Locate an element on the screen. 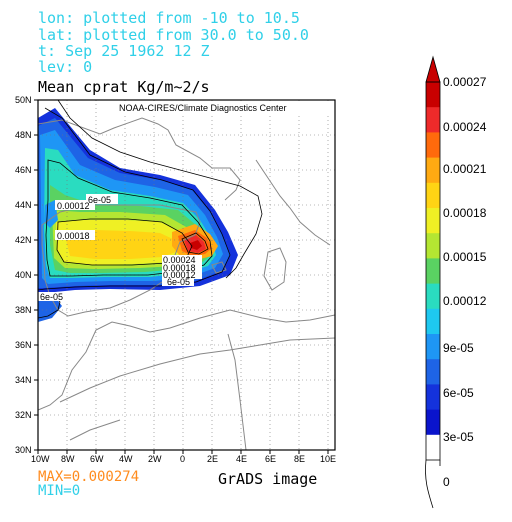 Image resolution: width=512 pixels, height=522 pixels. colorbar-label: 0.00021 is located at coordinates (465, 169).